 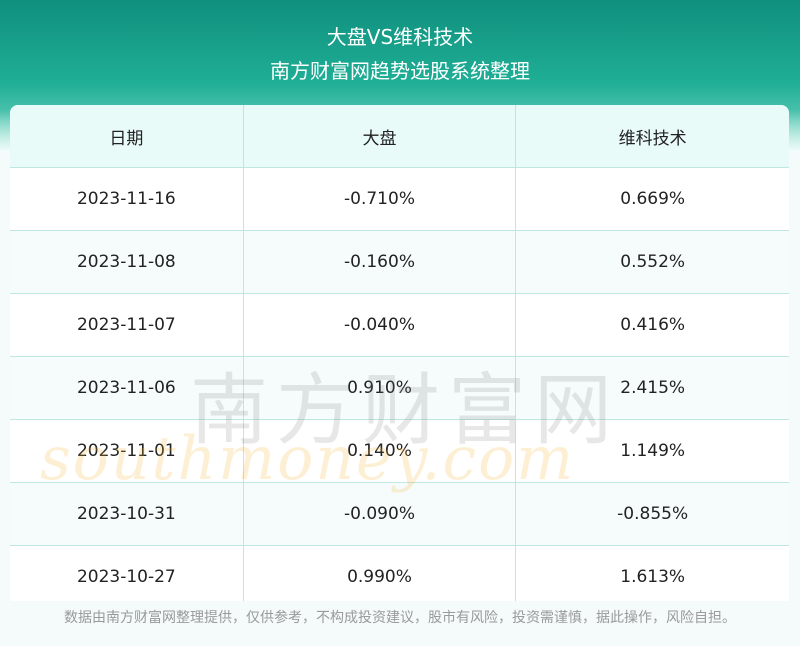 What do you see at coordinates (127, 451) in the screenshot?
I see `cell-date: 2023-11-01` at bounding box center [127, 451].